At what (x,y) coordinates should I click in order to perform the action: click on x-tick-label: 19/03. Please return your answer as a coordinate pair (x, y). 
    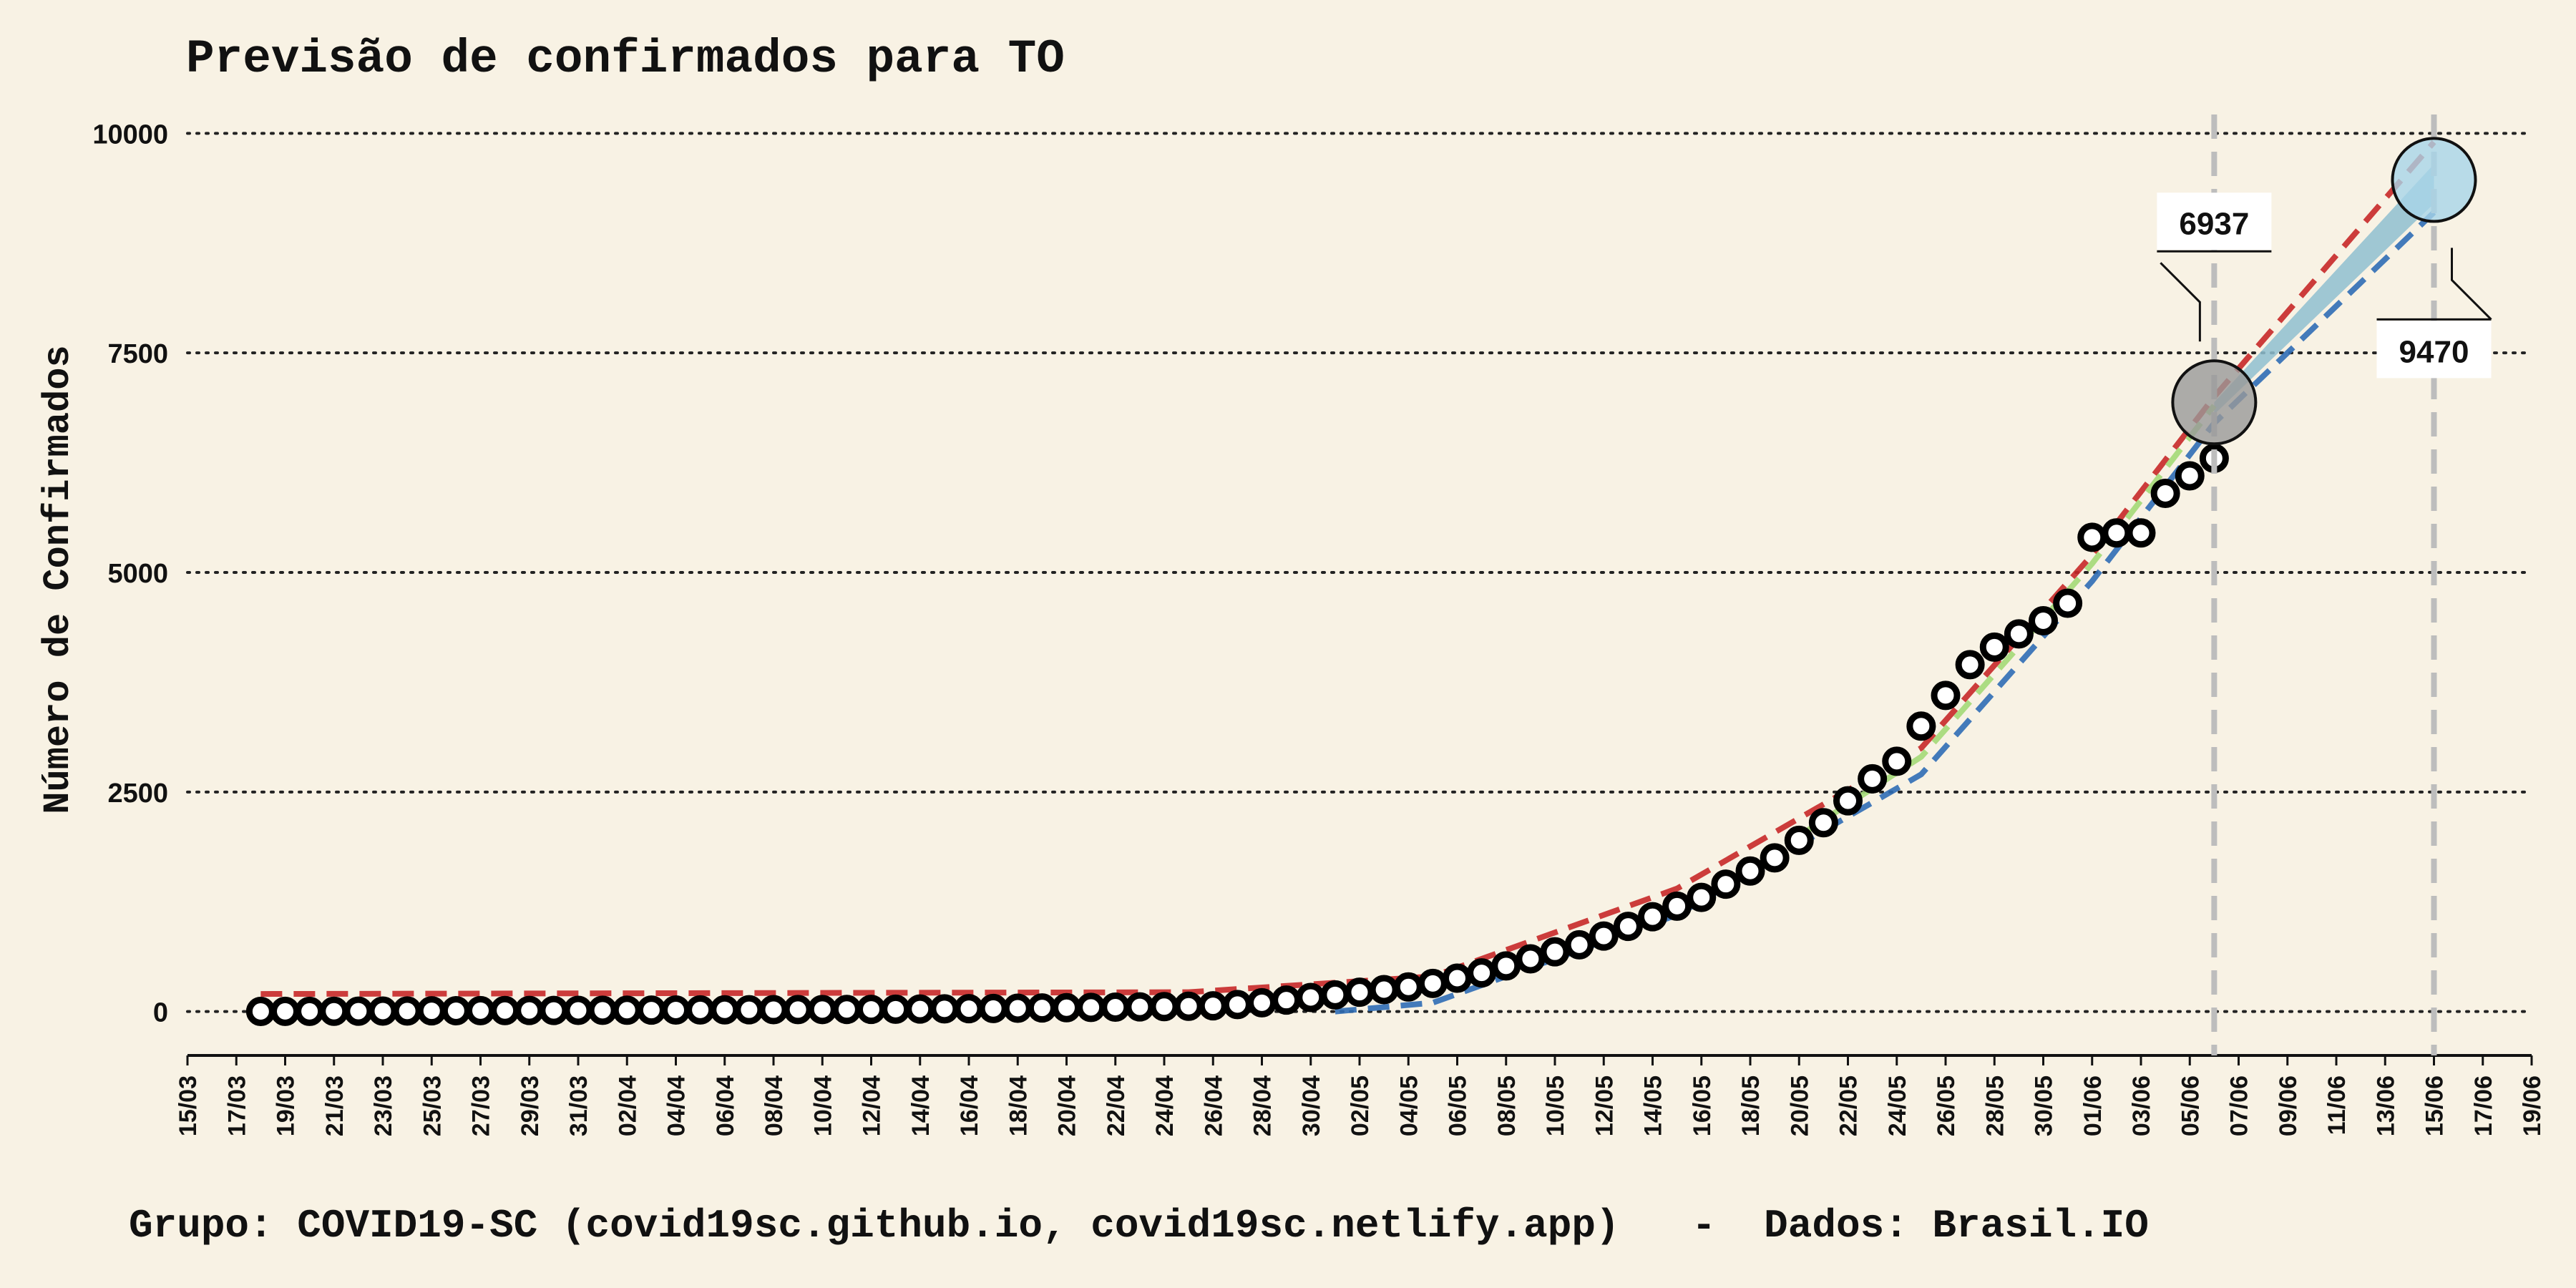
    Looking at the image, I should click on (286, 1105).